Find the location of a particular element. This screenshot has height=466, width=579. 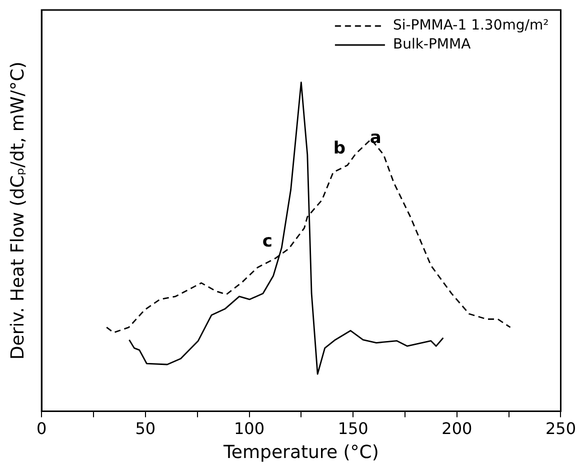

x-tick-label: 250 is located at coordinates (560, 428).